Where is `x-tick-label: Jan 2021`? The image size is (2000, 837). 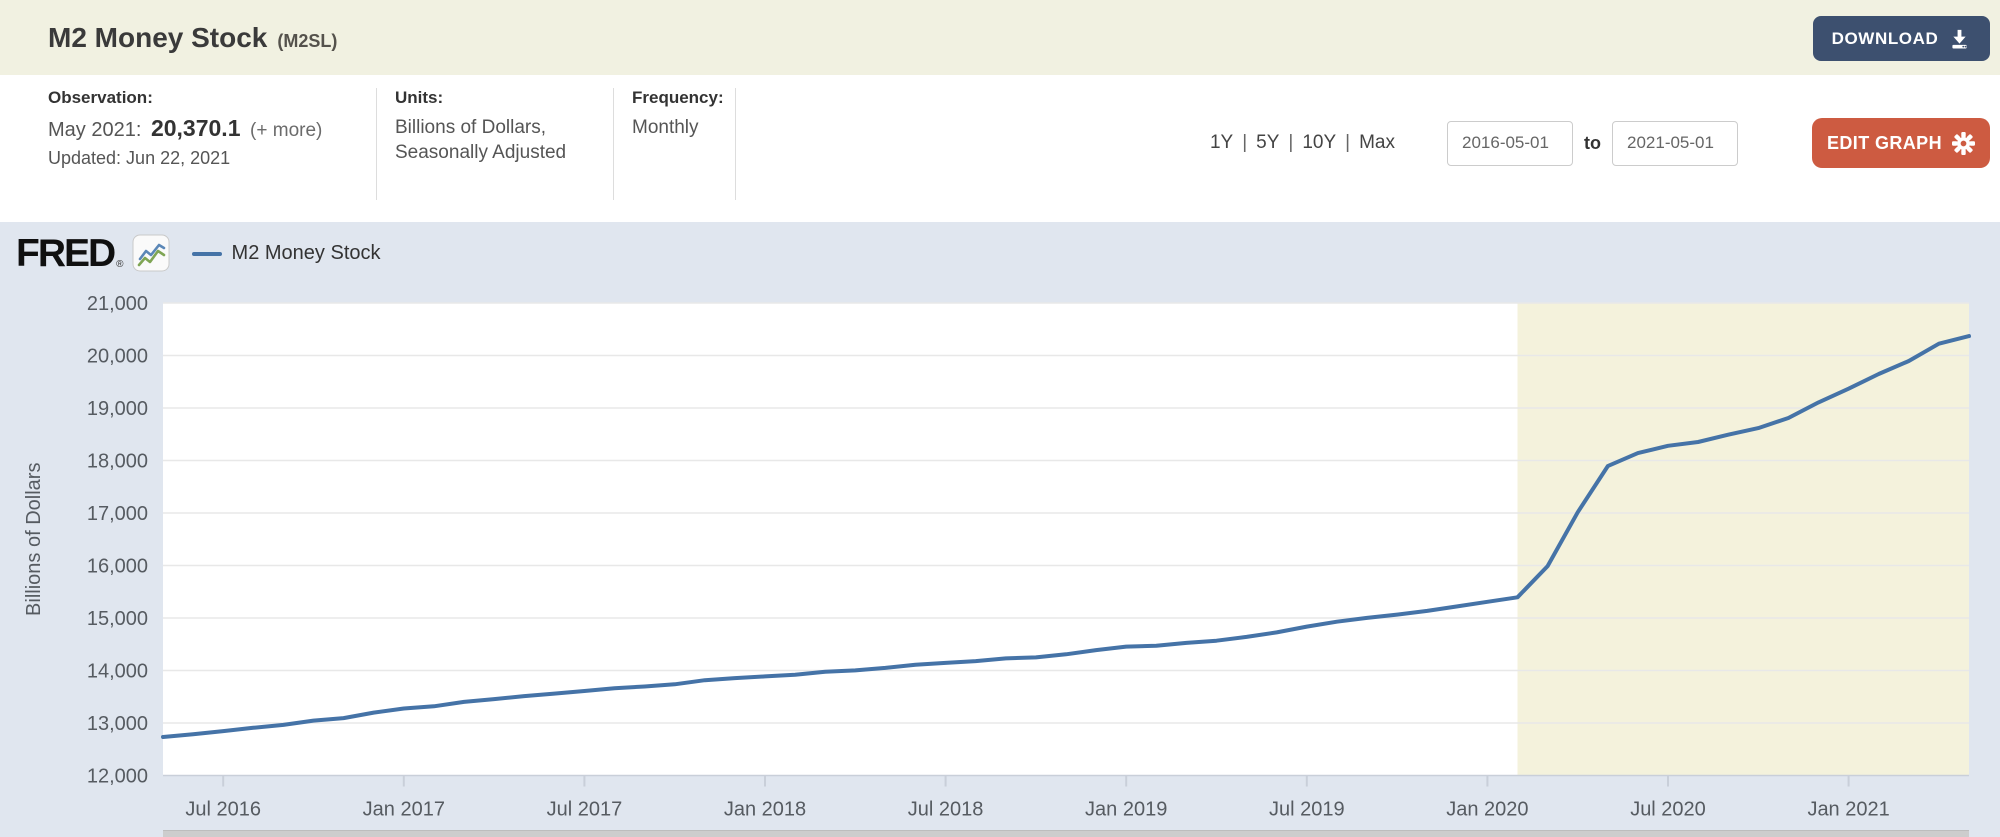
x-tick-label: Jan 2021 is located at coordinates (1848, 810).